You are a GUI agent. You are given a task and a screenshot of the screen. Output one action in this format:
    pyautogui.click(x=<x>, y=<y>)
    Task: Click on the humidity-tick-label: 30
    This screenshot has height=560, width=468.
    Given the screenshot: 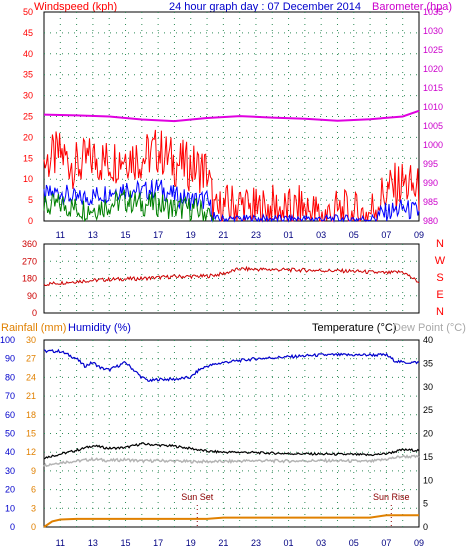 What is the action you would take?
    pyautogui.click(x=10, y=471)
    